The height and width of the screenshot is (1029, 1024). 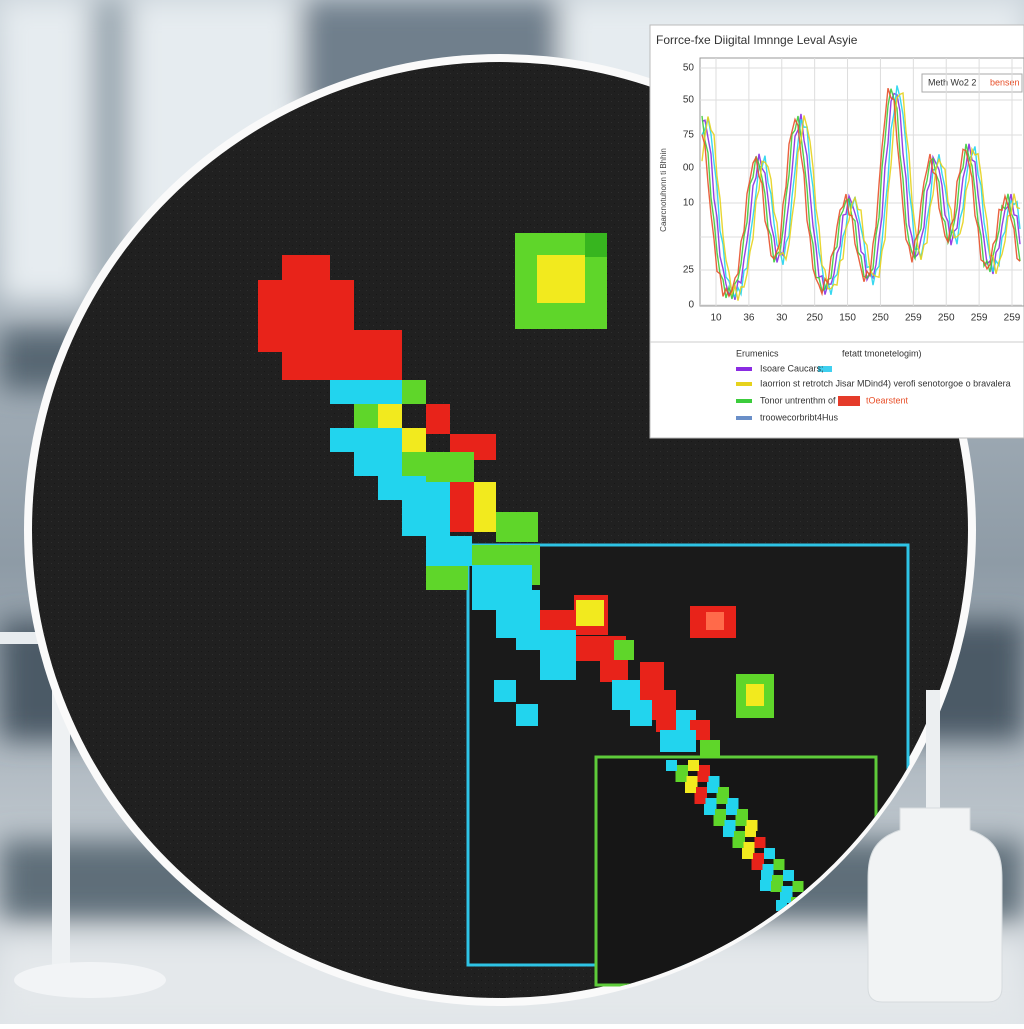 What do you see at coordinates (1005, 82) in the screenshot?
I see `legend-box-label: bensen` at bounding box center [1005, 82].